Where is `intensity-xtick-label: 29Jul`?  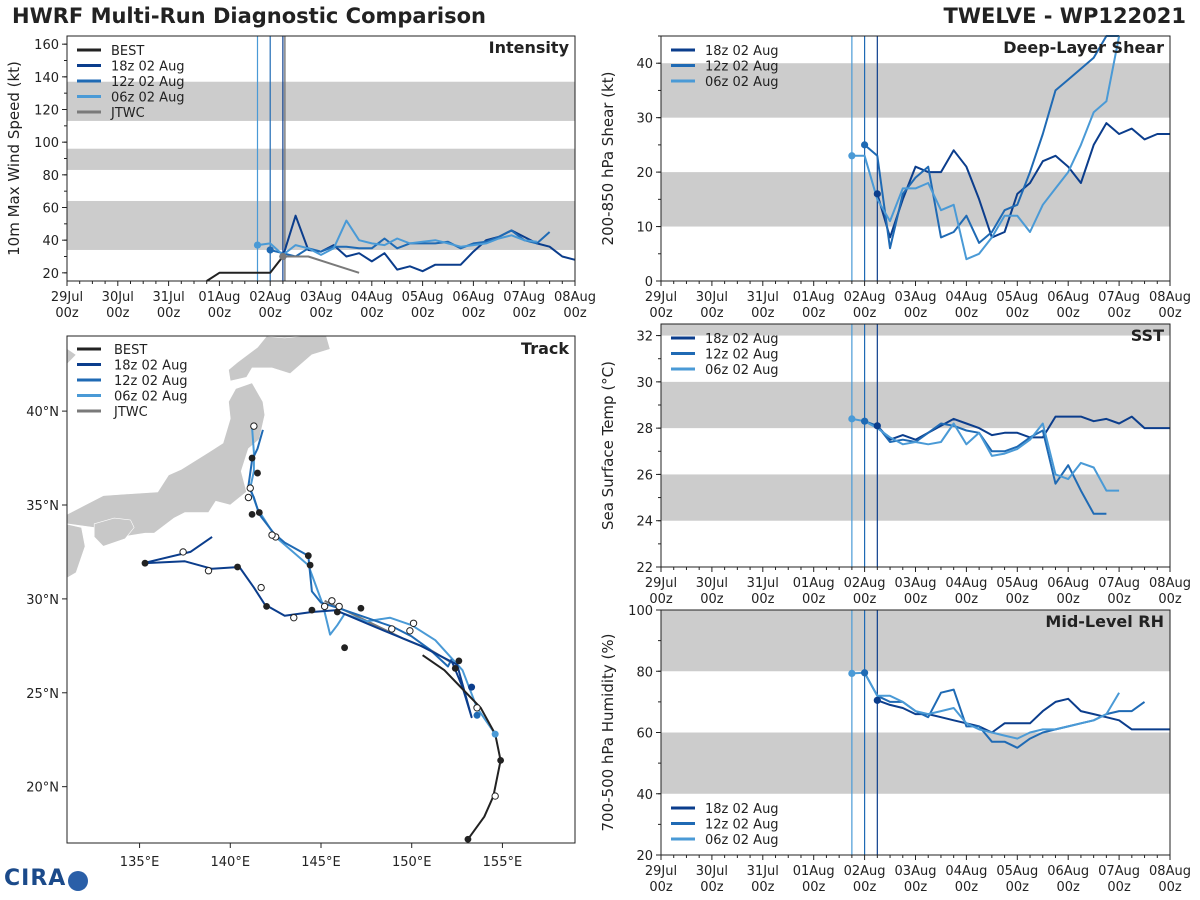 intensity-xtick-label: 29Jul is located at coordinates (67, 297).